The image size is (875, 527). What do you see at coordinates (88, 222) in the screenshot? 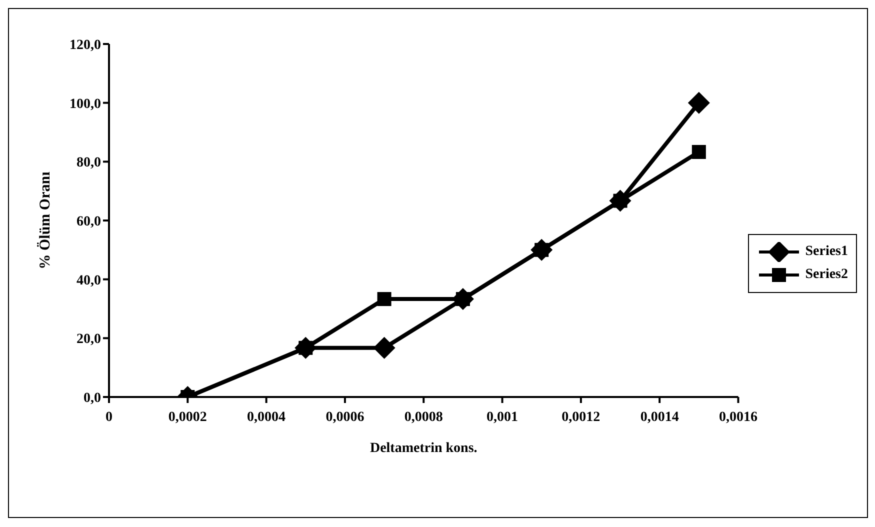
I see `y-tick-label: 60,0` at bounding box center [88, 222].